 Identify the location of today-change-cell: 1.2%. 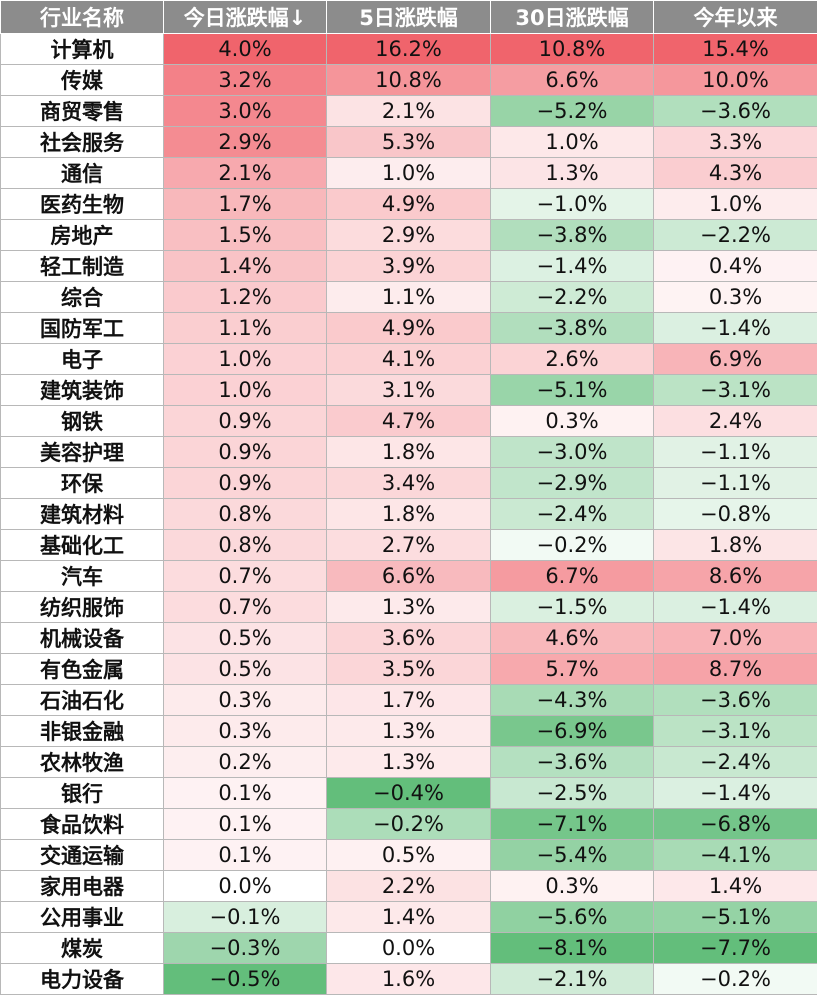
(245, 297).